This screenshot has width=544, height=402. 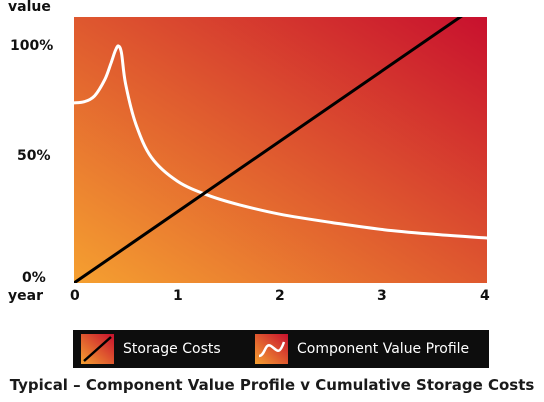 What do you see at coordinates (97, 349) in the screenshot?
I see `storage-costs-swatch-icon` at bounding box center [97, 349].